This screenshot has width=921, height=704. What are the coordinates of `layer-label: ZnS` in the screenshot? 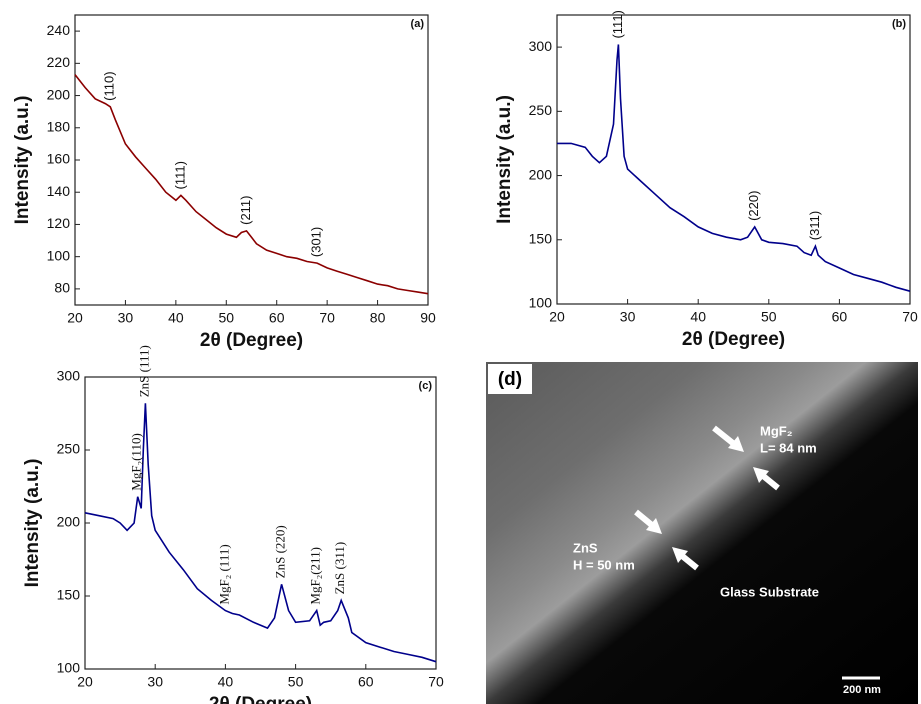 It's located at (585, 547).